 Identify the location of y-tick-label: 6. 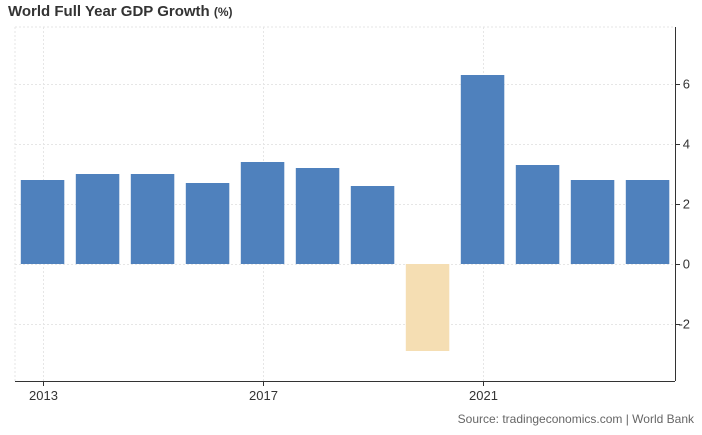
(686, 84).